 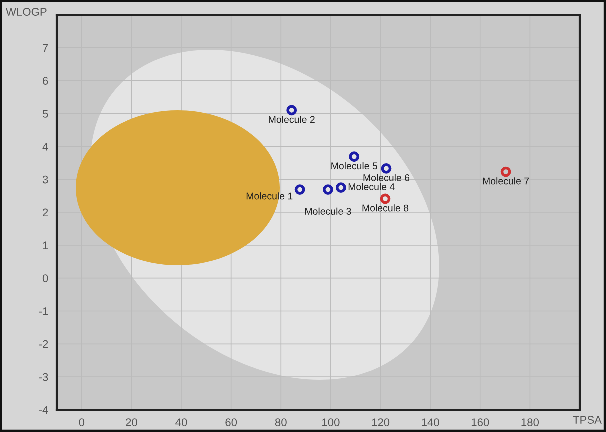 I want to click on y-tick-label: 2, so click(x=45, y=212).